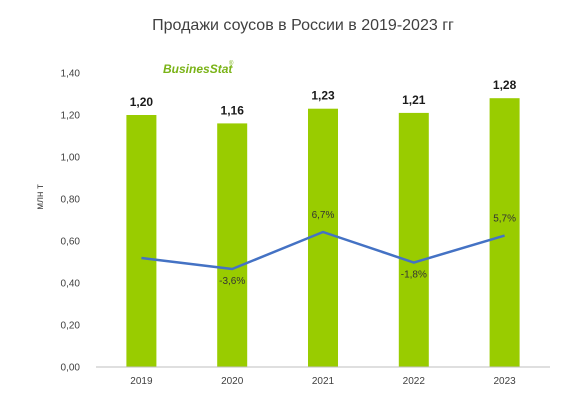  I want to click on y-tick-label: 1,00, so click(71, 158).